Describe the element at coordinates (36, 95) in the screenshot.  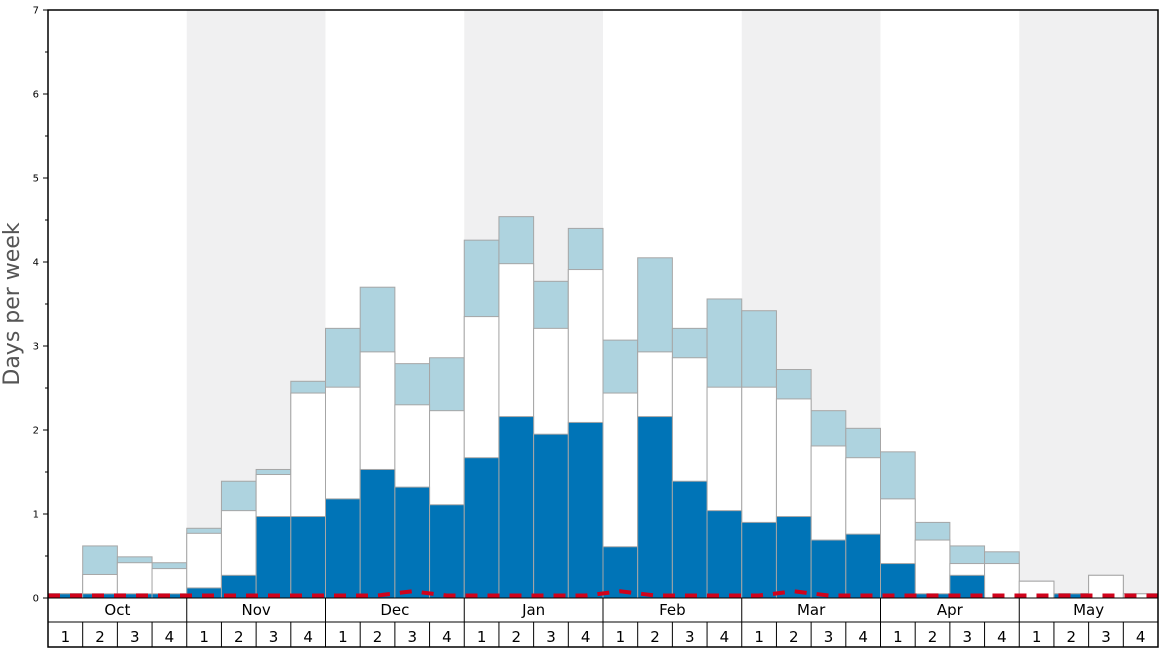
I see `y-tick-label: 6` at that location.